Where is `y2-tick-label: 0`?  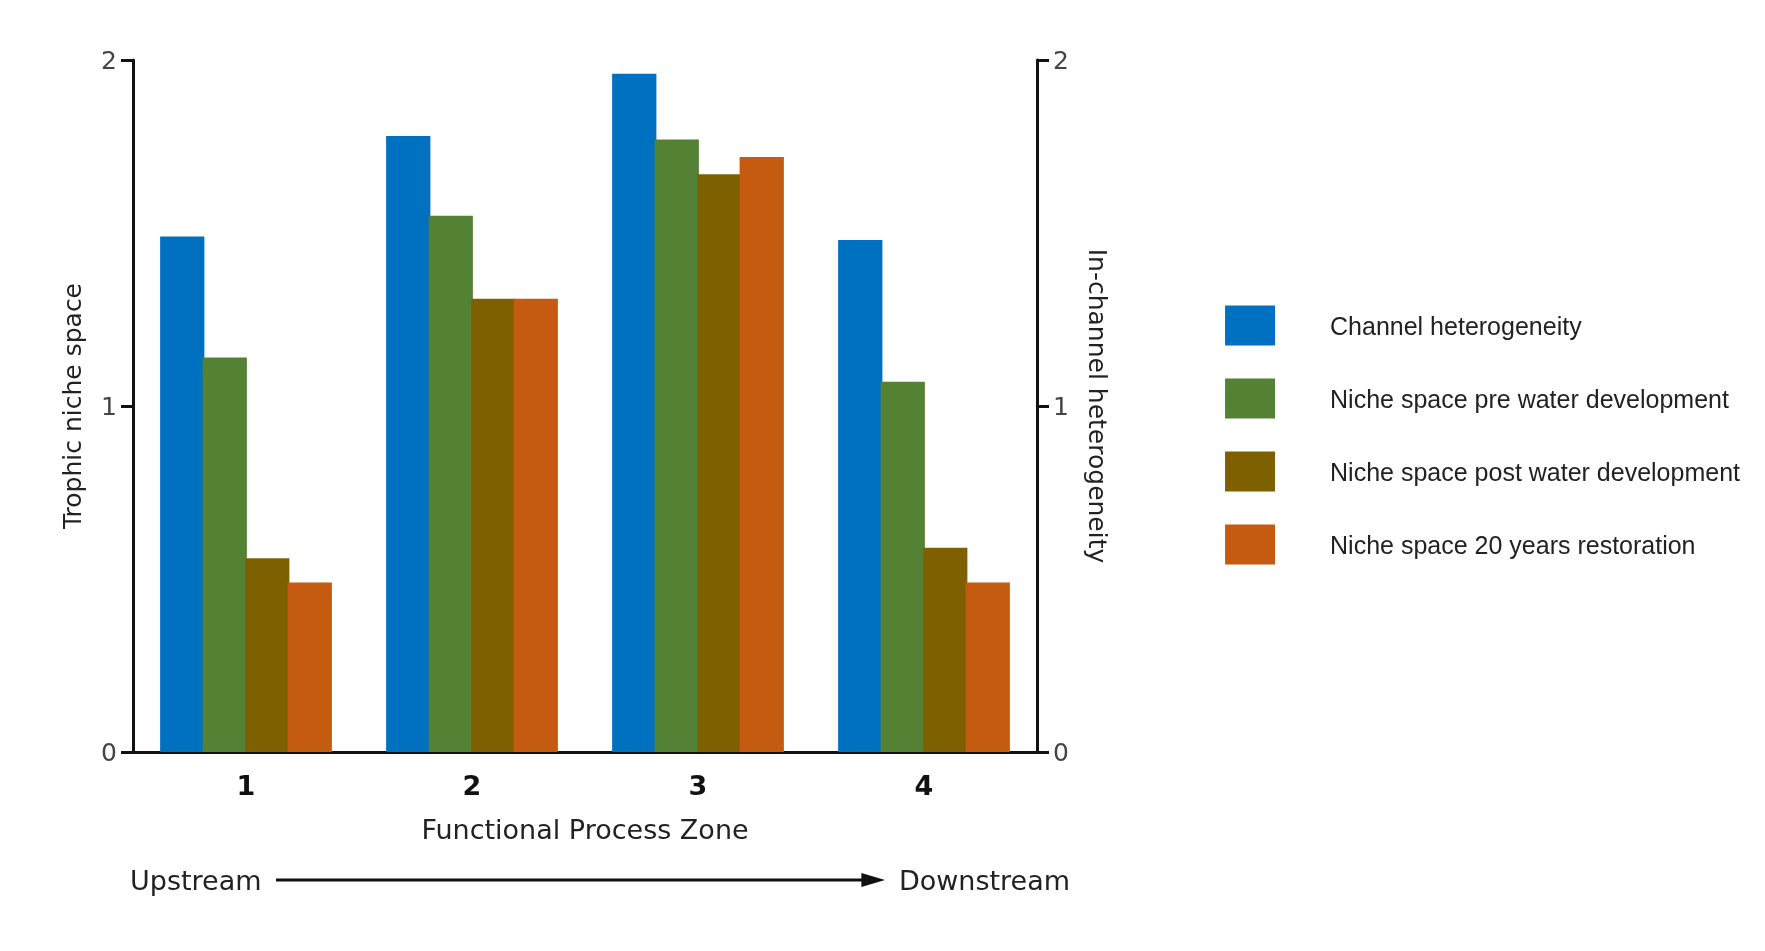 y2-tick-label: 0 is located at coordinates (1061, 752).